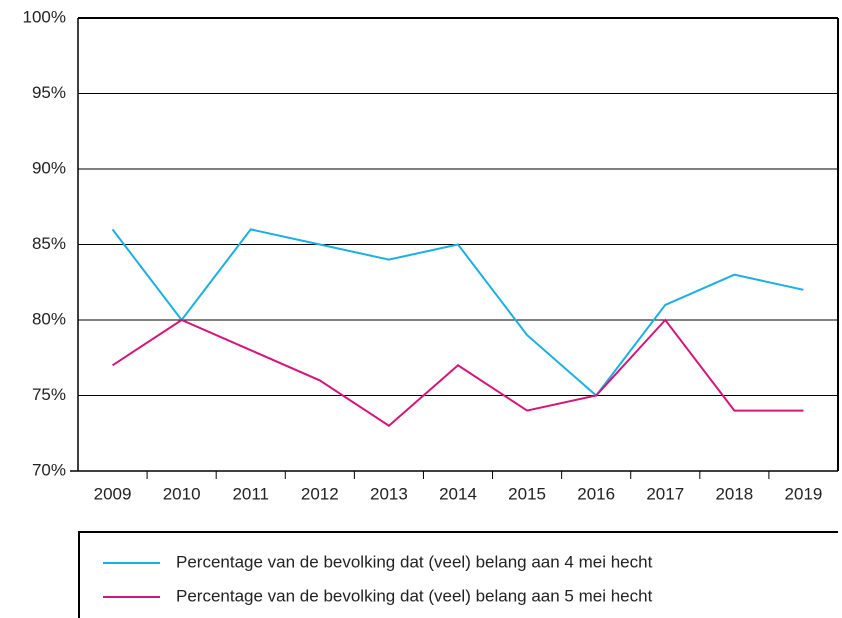 Image resolution: width=842 pixels, height=618 pixels. I want to click on y-tick-label: 95%, so click(49, 92).